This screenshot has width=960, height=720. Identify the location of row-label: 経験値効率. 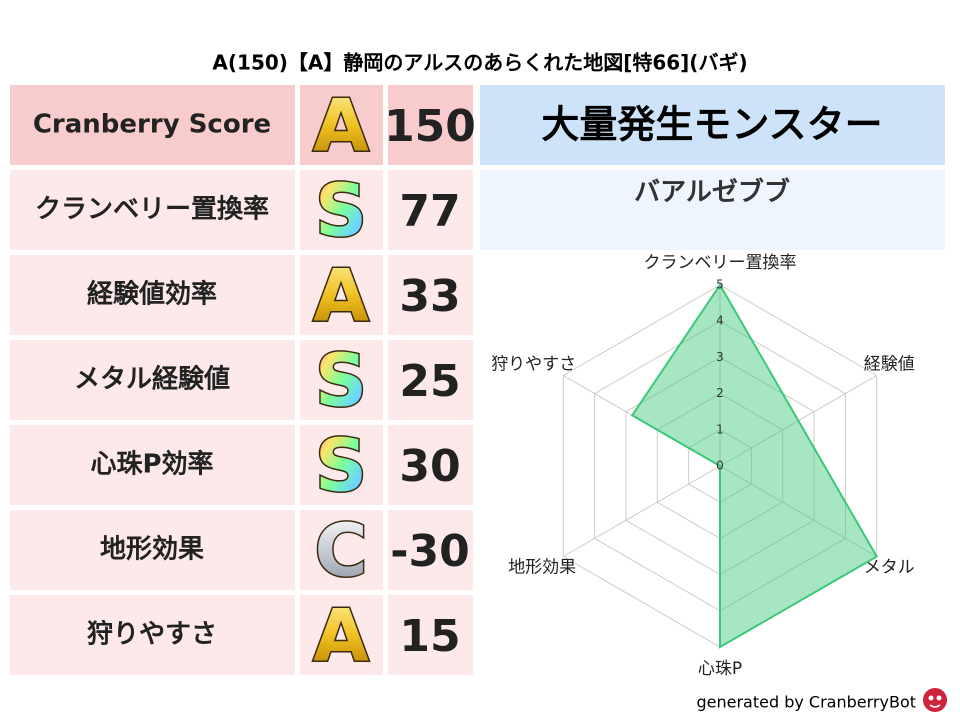
(152, 294).